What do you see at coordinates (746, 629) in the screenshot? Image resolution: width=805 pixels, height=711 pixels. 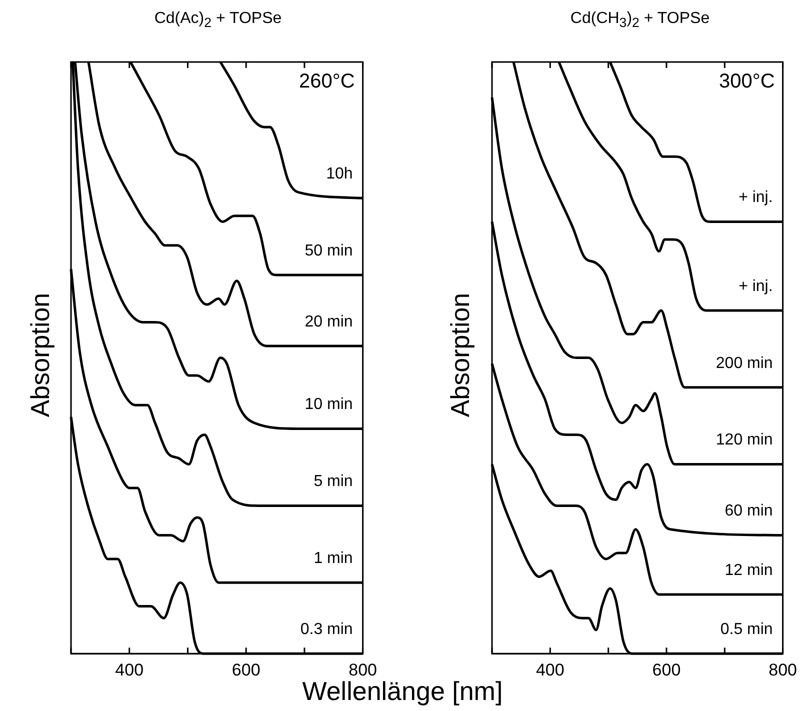 I see `series-label: 0.5 min` at bounding box center [746, 629].